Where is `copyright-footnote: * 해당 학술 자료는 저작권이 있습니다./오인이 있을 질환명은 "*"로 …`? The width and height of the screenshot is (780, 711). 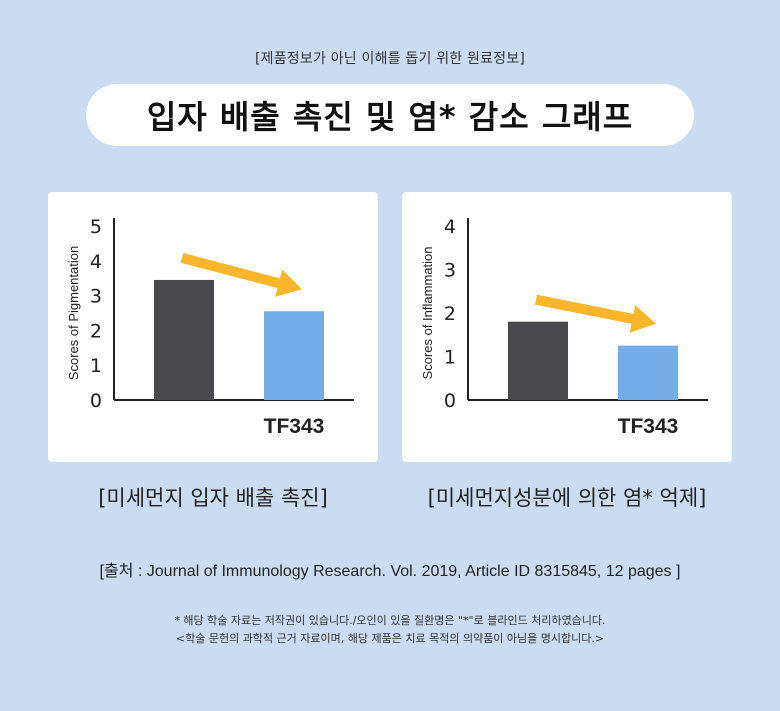
copyright-footnote: * 해당 학술 자료는 저작권이 있습니다./오인이 있을 질환명은 "*"로 … is located at coordinates (390, 620).